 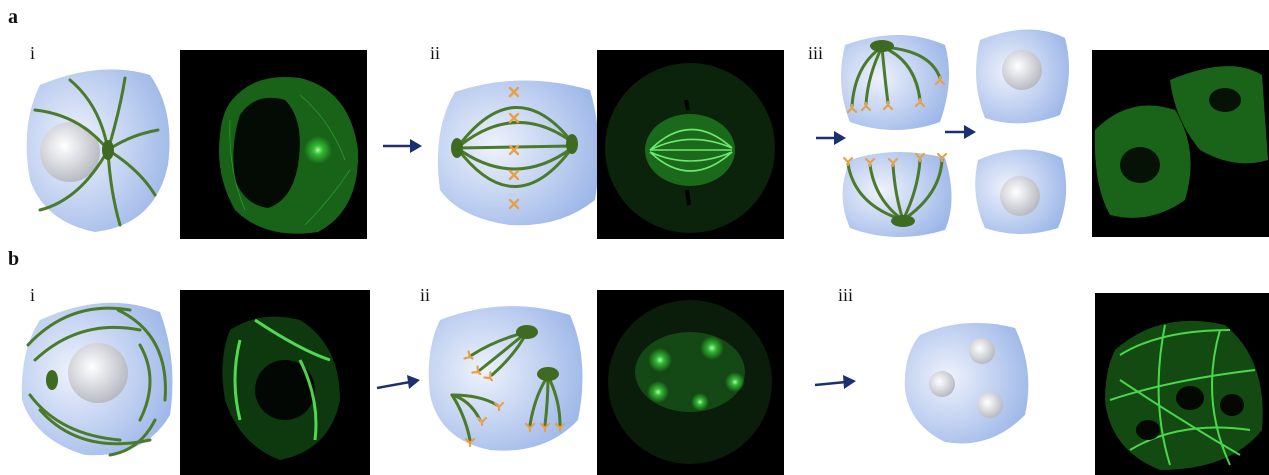 What do you see at coordinates (514, 146) in the screenshot?
I see `spindle` at bounding box center [514, 146].